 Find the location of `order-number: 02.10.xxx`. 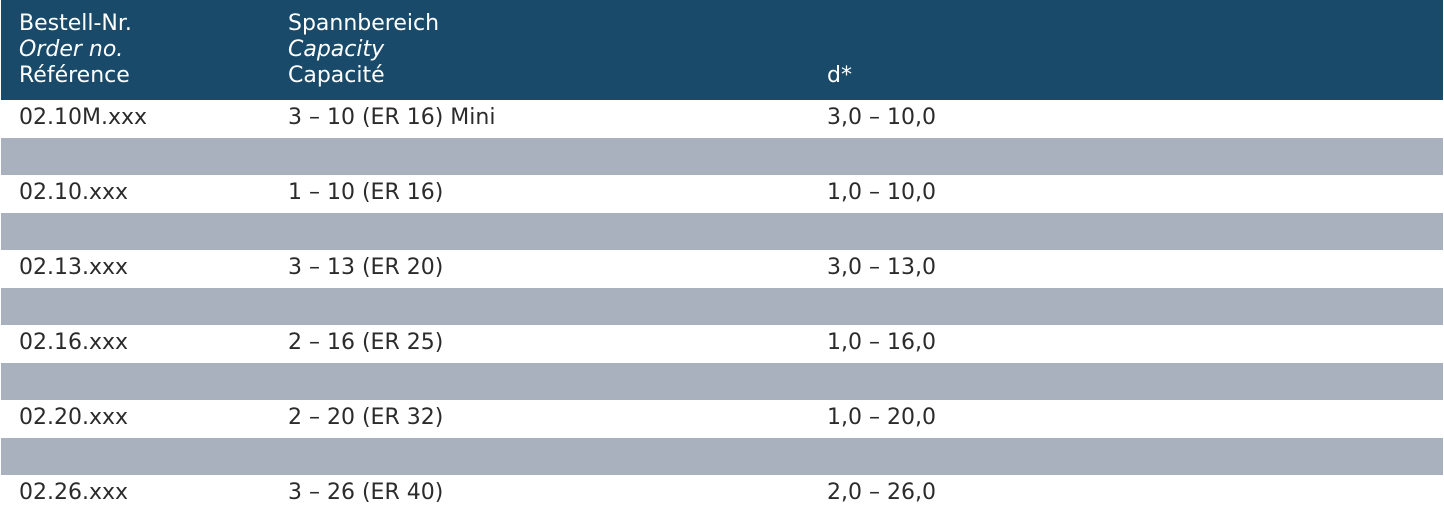

order-number: 02.10.xxx is located at coordinates (74, 192).